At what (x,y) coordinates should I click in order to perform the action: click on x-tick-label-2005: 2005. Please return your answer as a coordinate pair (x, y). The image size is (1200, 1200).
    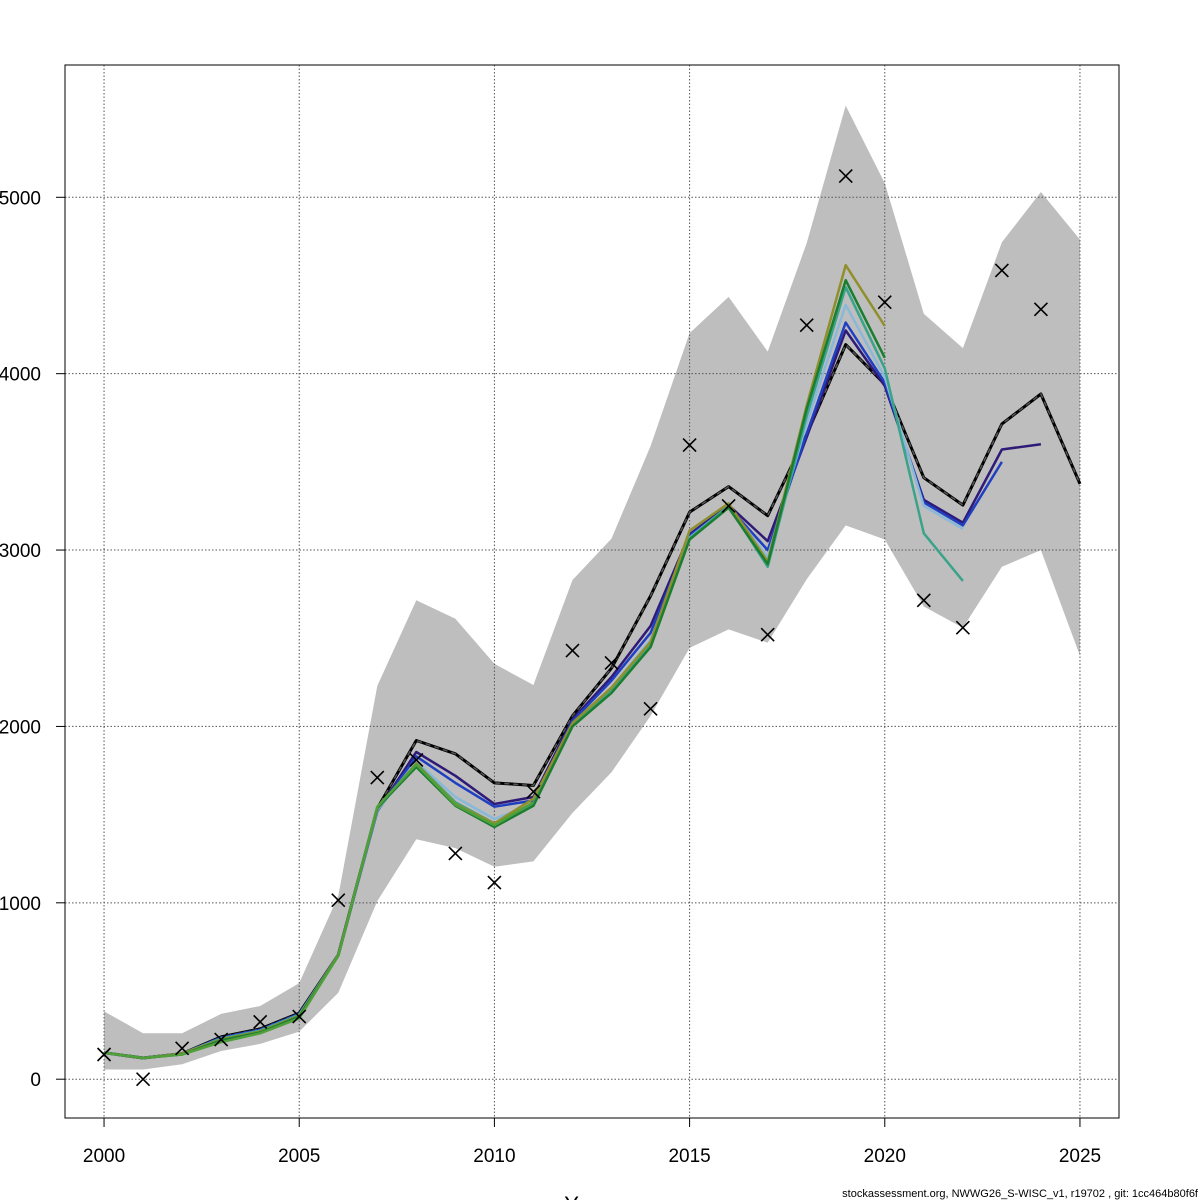
    Looking at the image, I should click on (299, 1156).